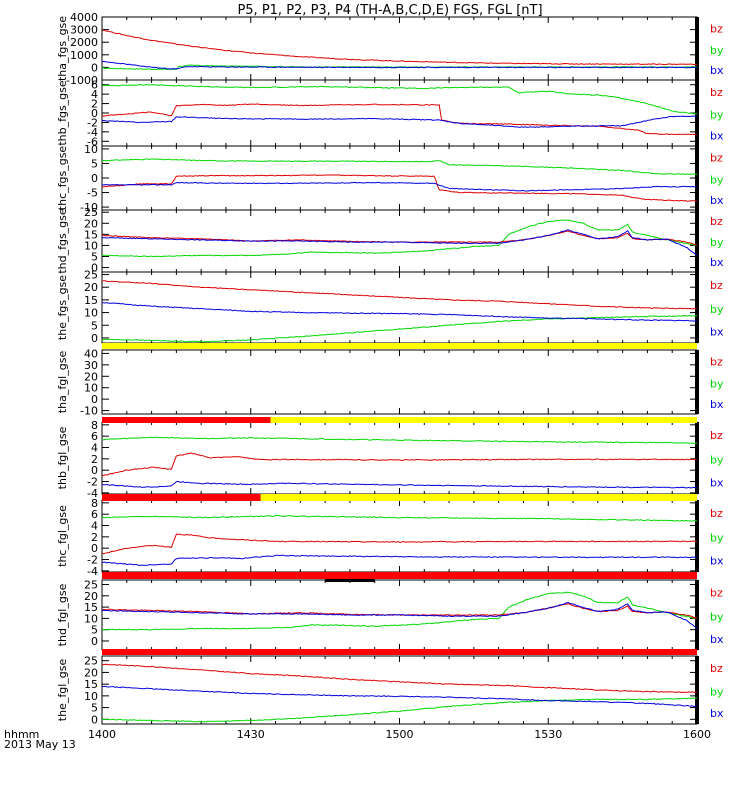 The height and width of the screenshot is (800, 750). I want to click on panel-ylabel: tha_fgl_gse, so click(62, 382).